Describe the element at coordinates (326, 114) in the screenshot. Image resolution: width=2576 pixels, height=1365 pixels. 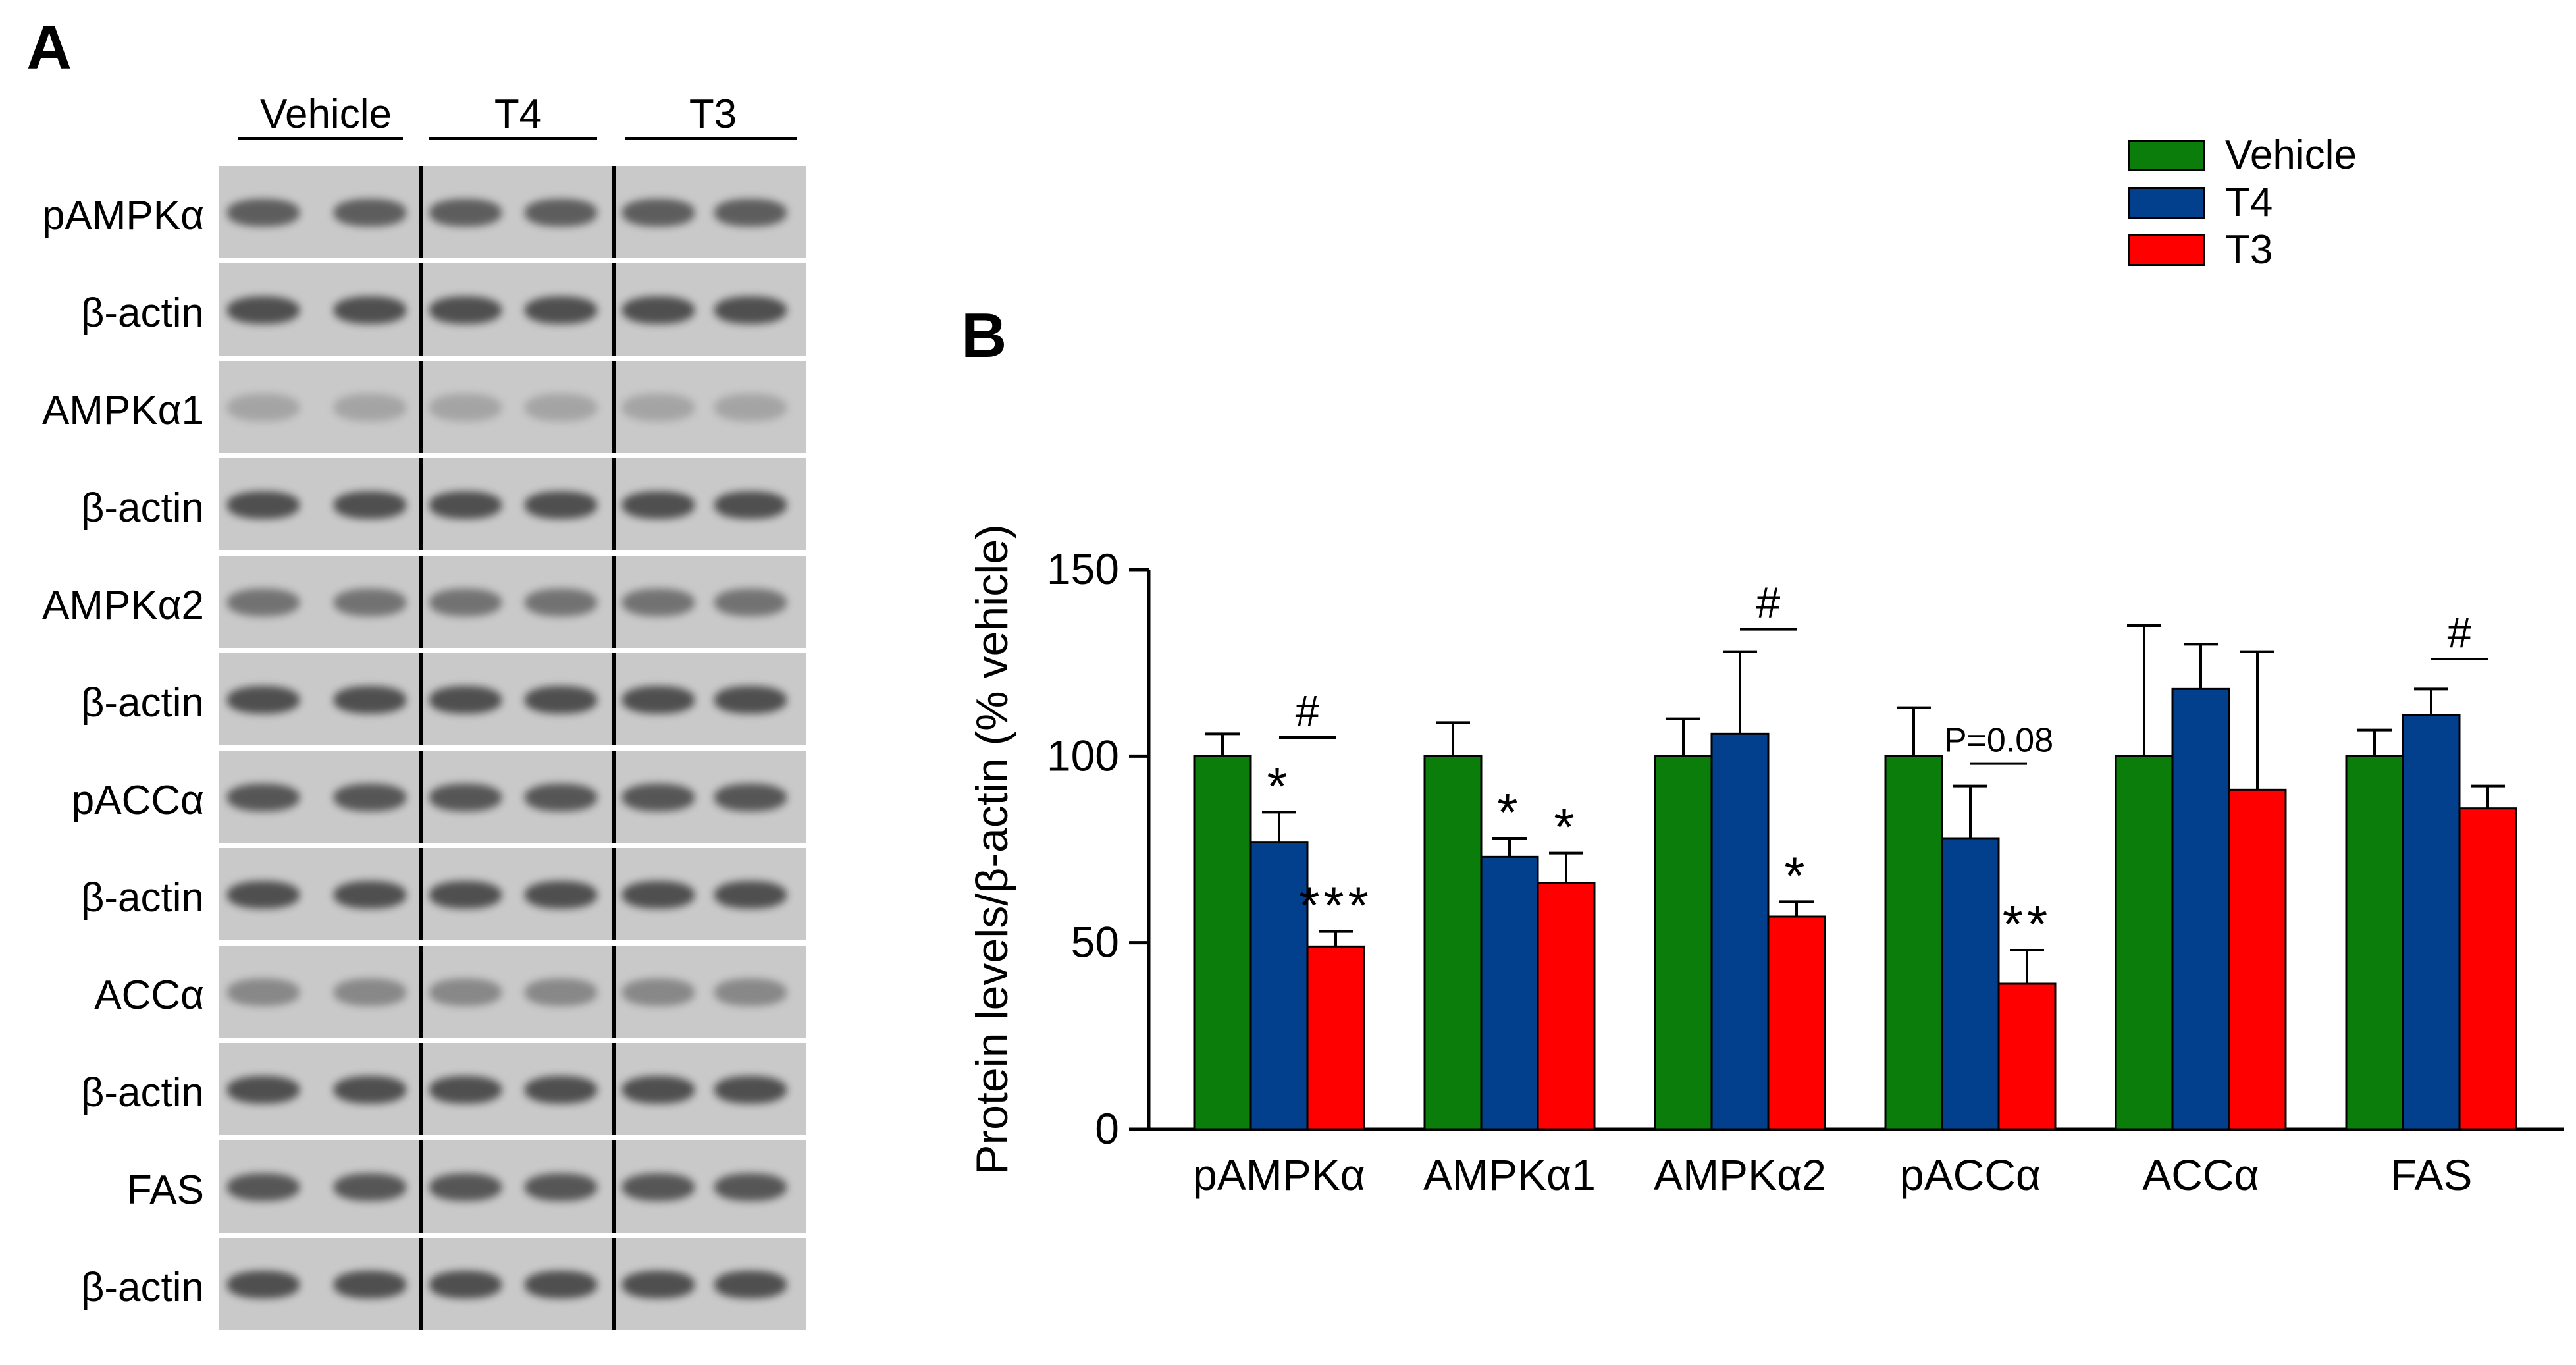
I see `group-label-vehicle: Vehicle` at that location.